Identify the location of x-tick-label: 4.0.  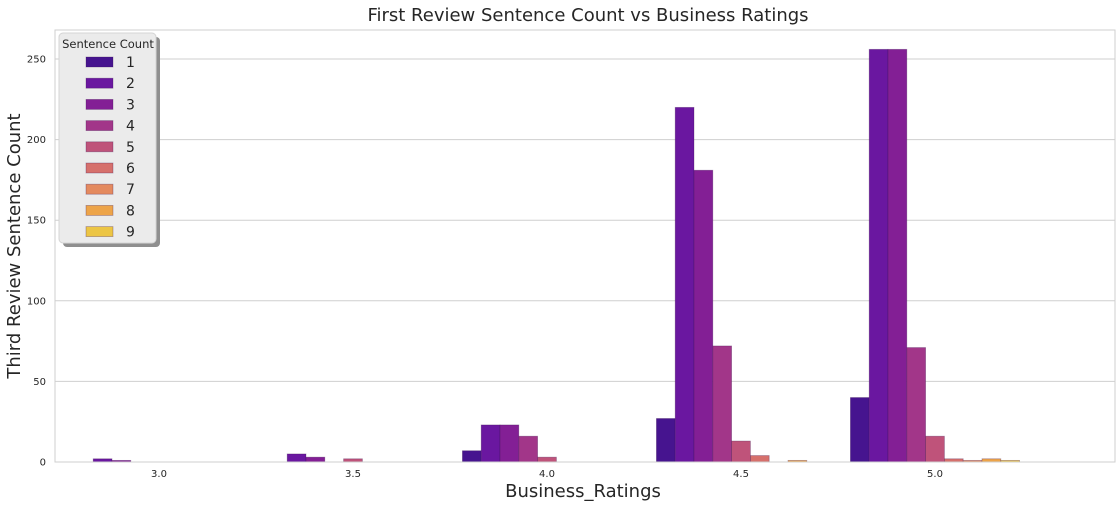
(547, 474).